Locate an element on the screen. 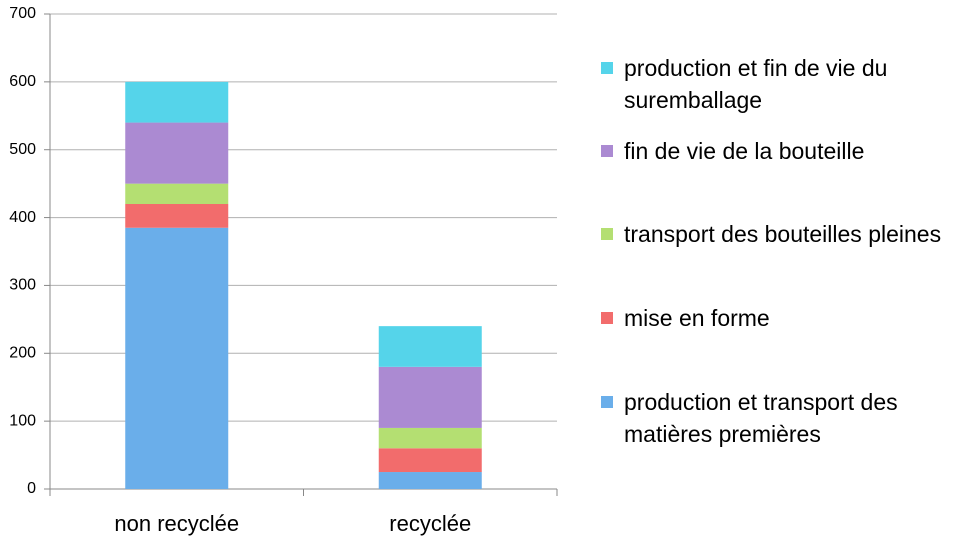 The width and height of the screenshot is (957, 545). y-tick-label: 700 is located at coordinates (22, 13).